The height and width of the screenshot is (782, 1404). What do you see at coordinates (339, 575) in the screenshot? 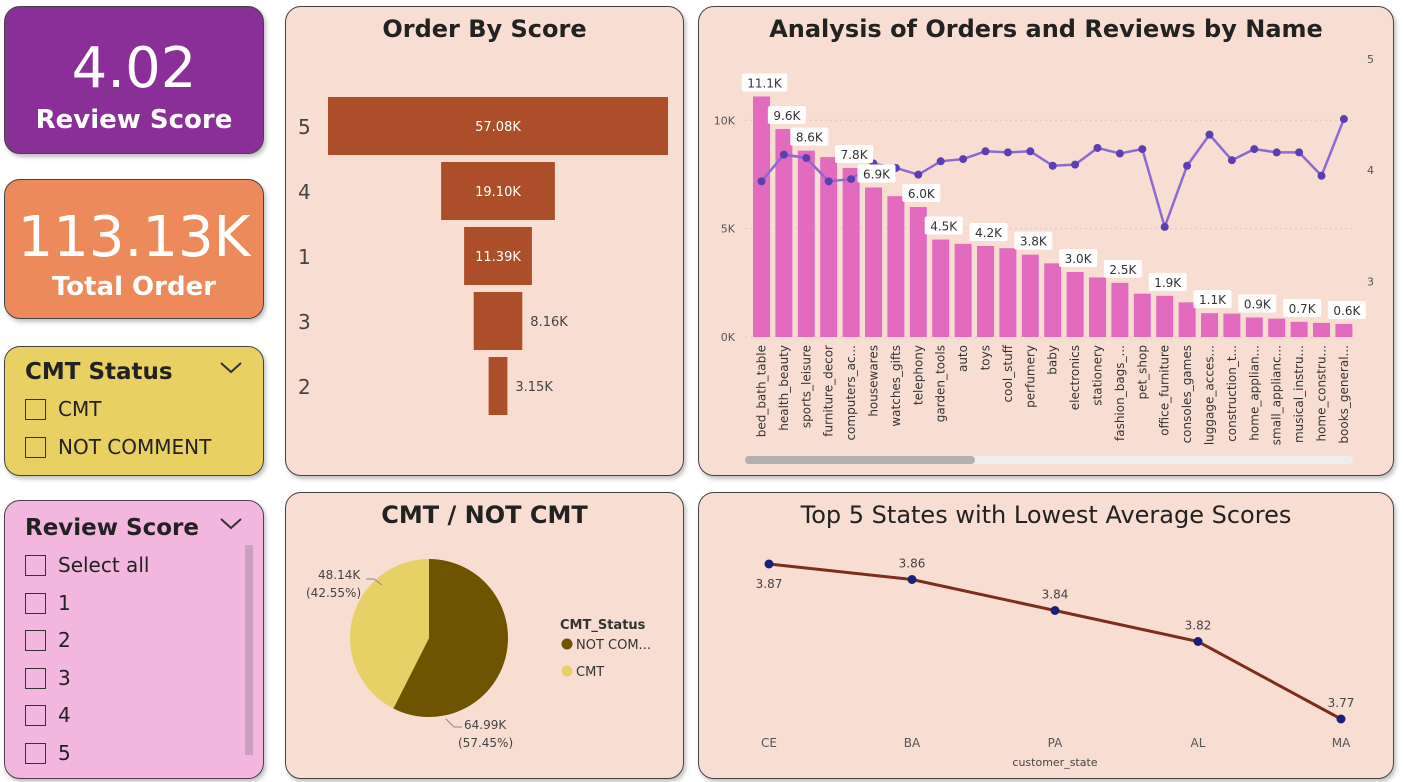
I see `pie-data-label: 48.14K` at bounding box center [339, 575].